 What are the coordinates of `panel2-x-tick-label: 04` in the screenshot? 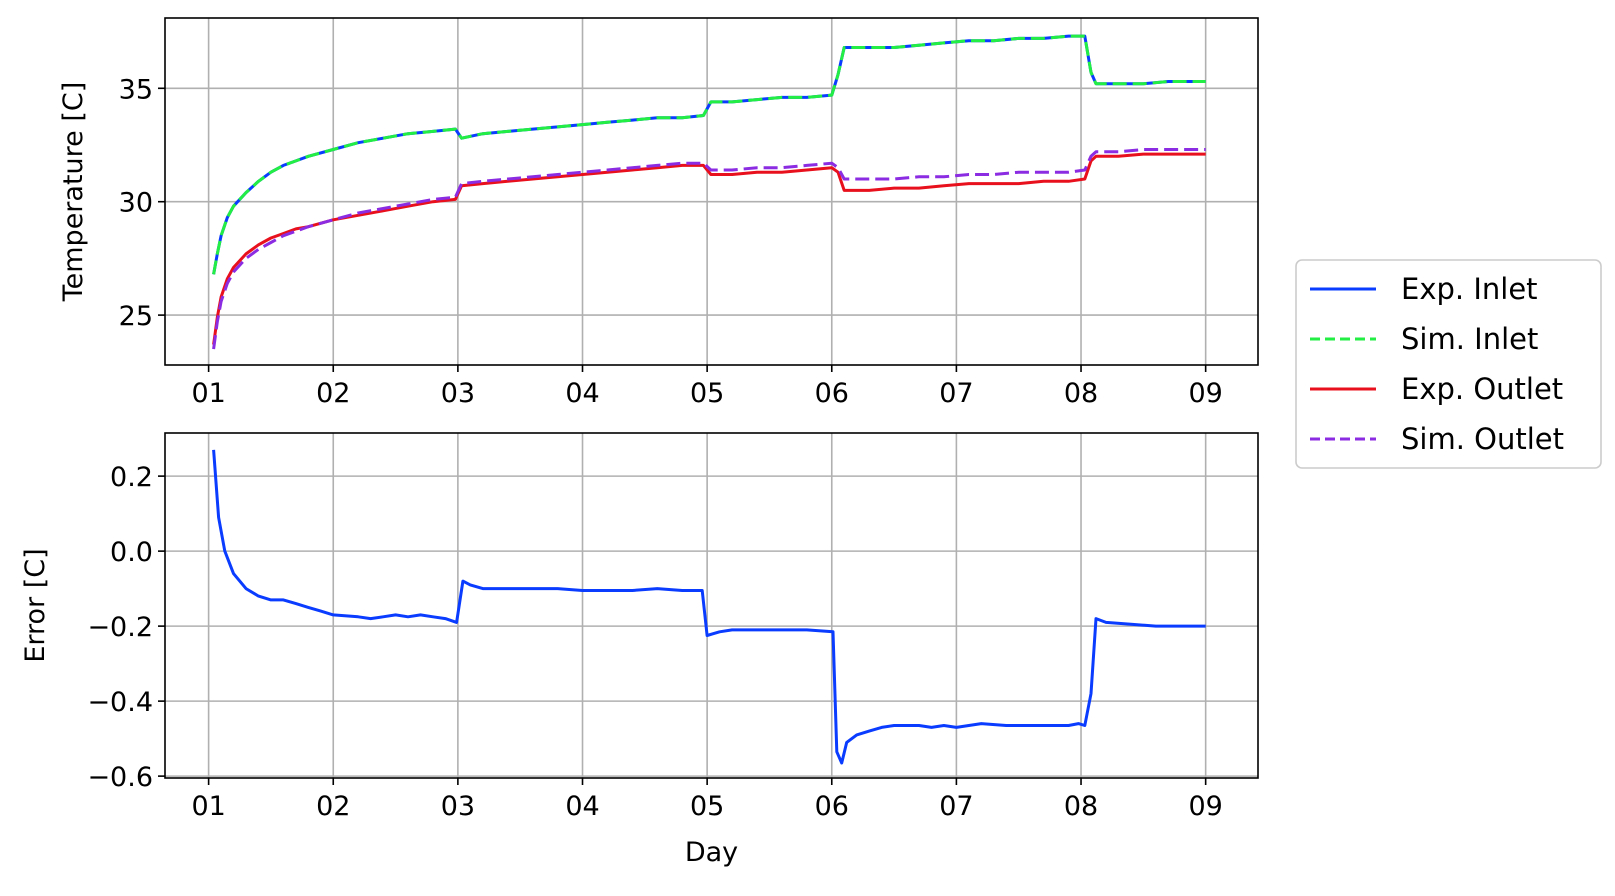 It's located at (582, 806).